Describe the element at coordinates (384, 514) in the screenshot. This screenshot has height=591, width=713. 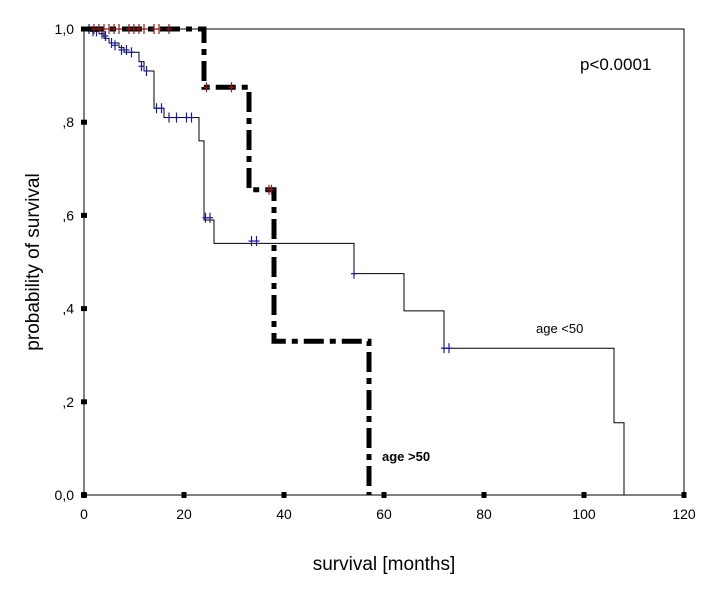
I see `x-tick-label: 60` at that location.